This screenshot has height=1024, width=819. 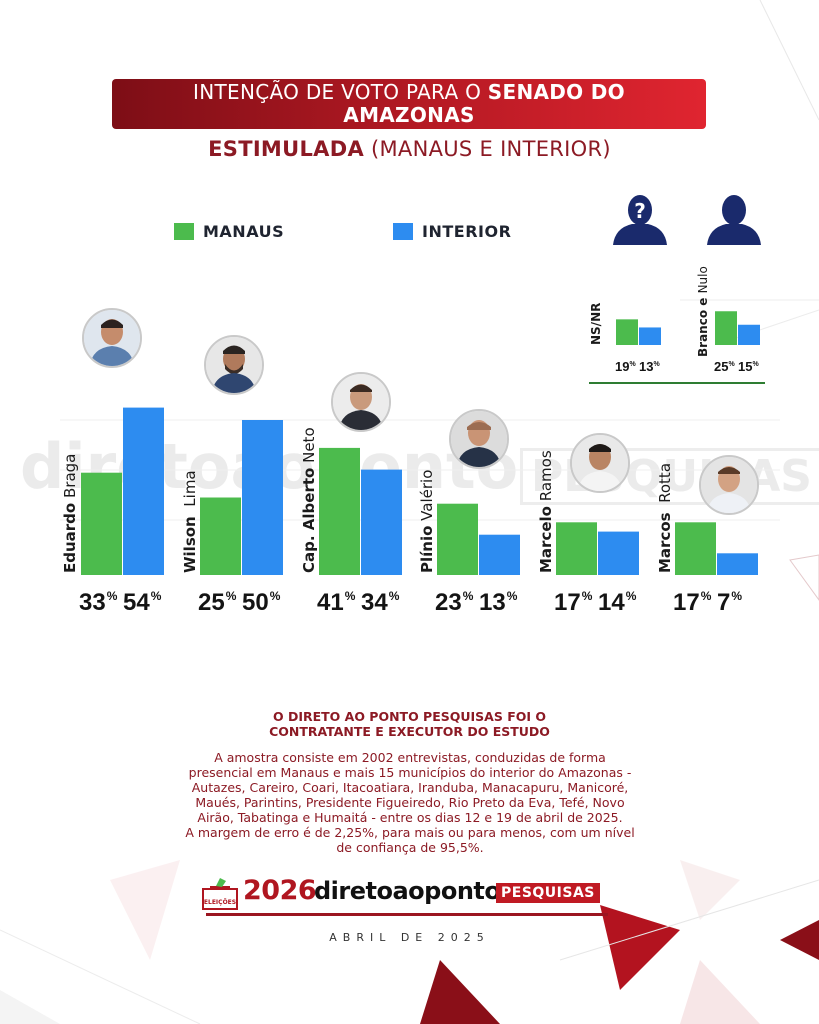 What do you see at coordinates (336, 602) in the screenshot?
I see `data-label-manaus: 41%` at bounding box center [336, 602].